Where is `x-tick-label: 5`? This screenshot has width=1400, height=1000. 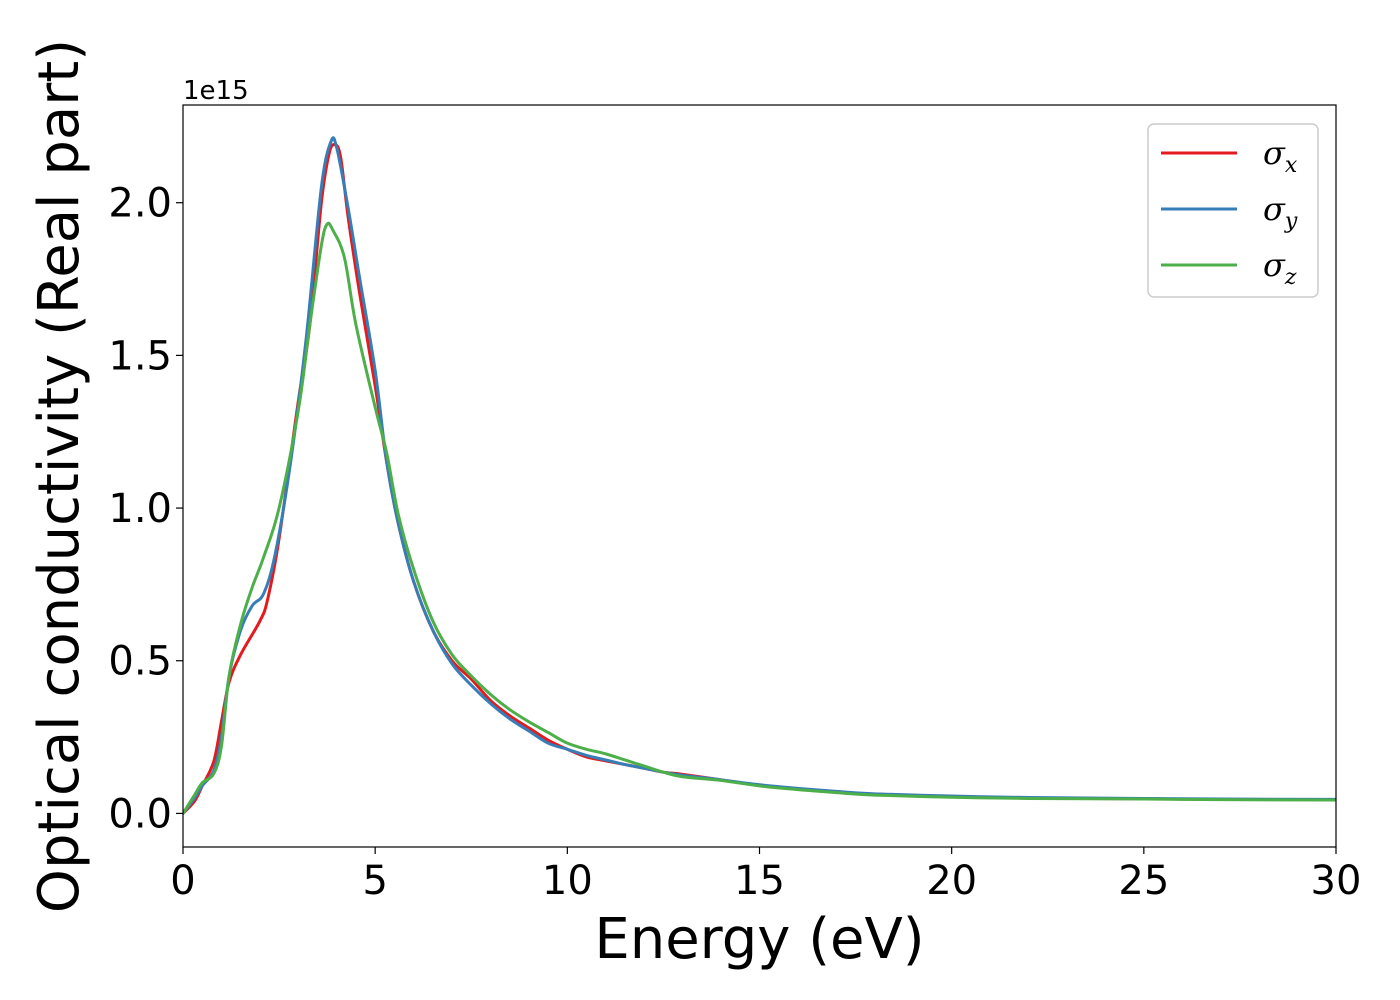
x-tick-label: 5 is located at coordinates (374, 881).